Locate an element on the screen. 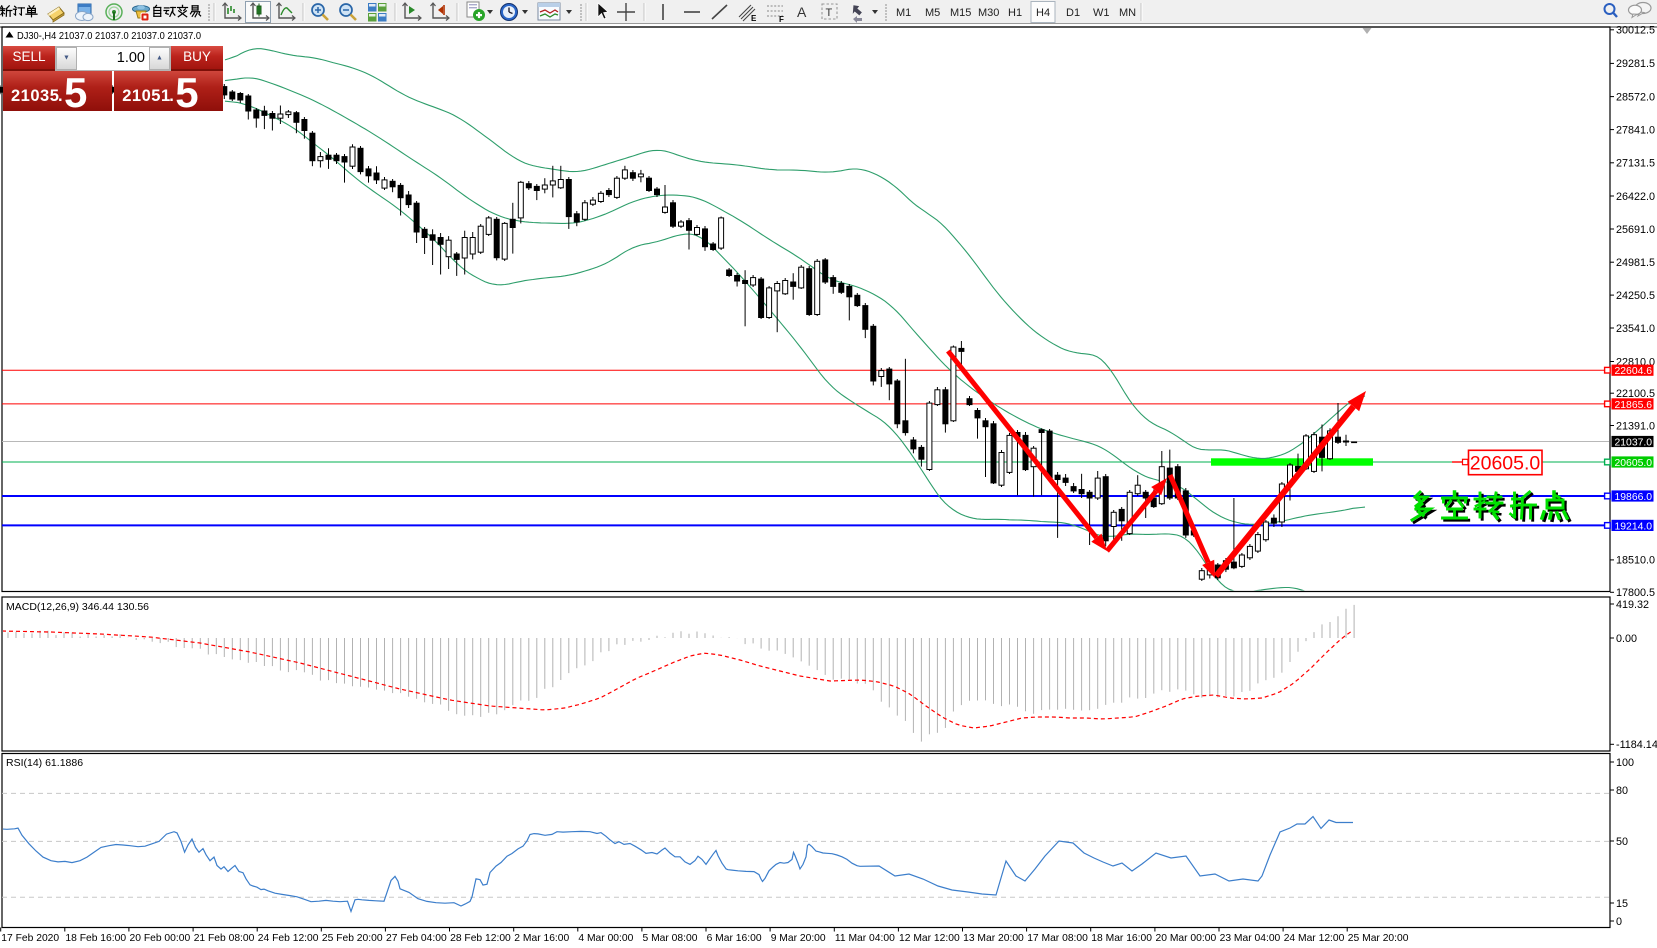  svg-text: 25 Mar 20:00 is located at coordinates (1378, 938).